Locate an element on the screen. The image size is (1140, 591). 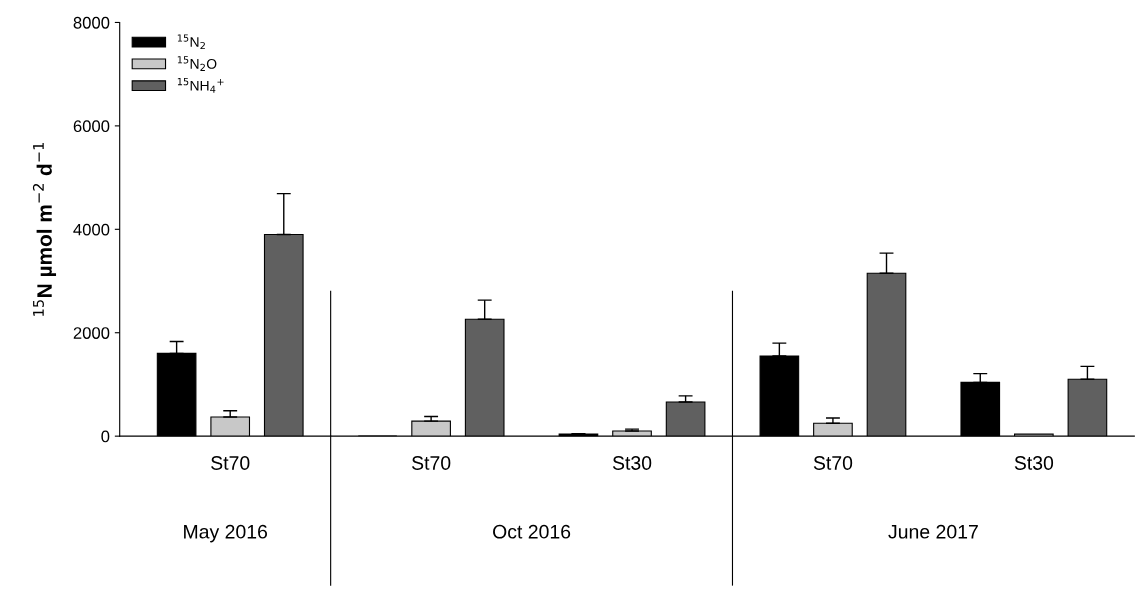
y-tick-label: 8000 is located at coordinates (91, 22).